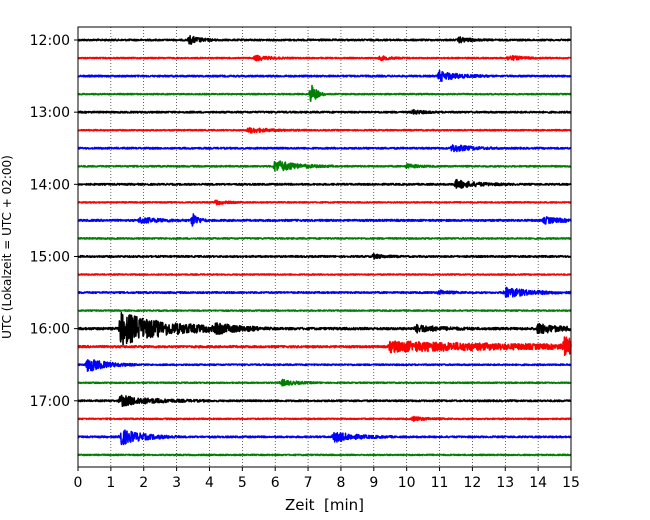 This screenshot has width=650, height=520. I want to click on y-tick-label: 17:00, so click(50, 402).